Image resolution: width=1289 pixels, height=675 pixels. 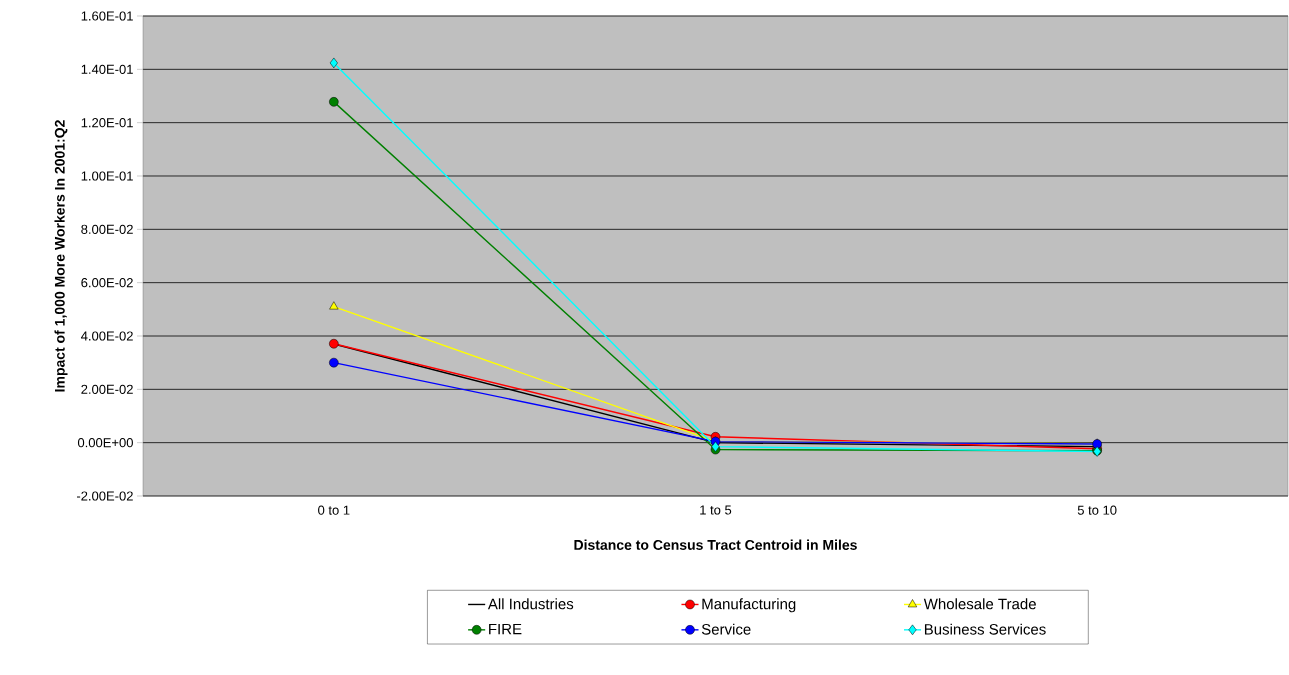 I want to click on y-tick-label: 4.00E-02, so click(x=107, y=336).